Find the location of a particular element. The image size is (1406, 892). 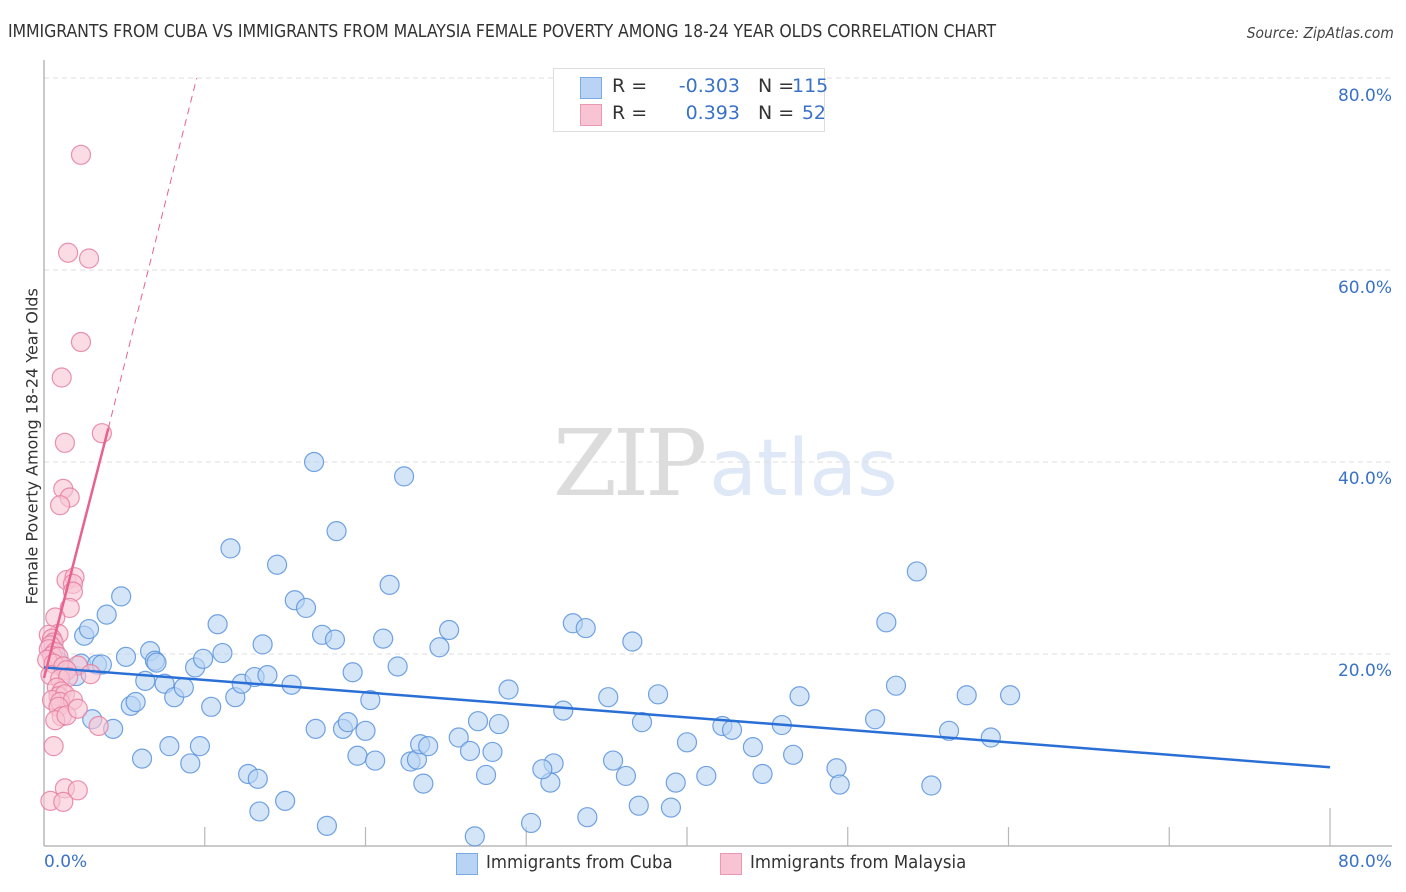

cuba-trend-line is located at coordinates (687, 717).